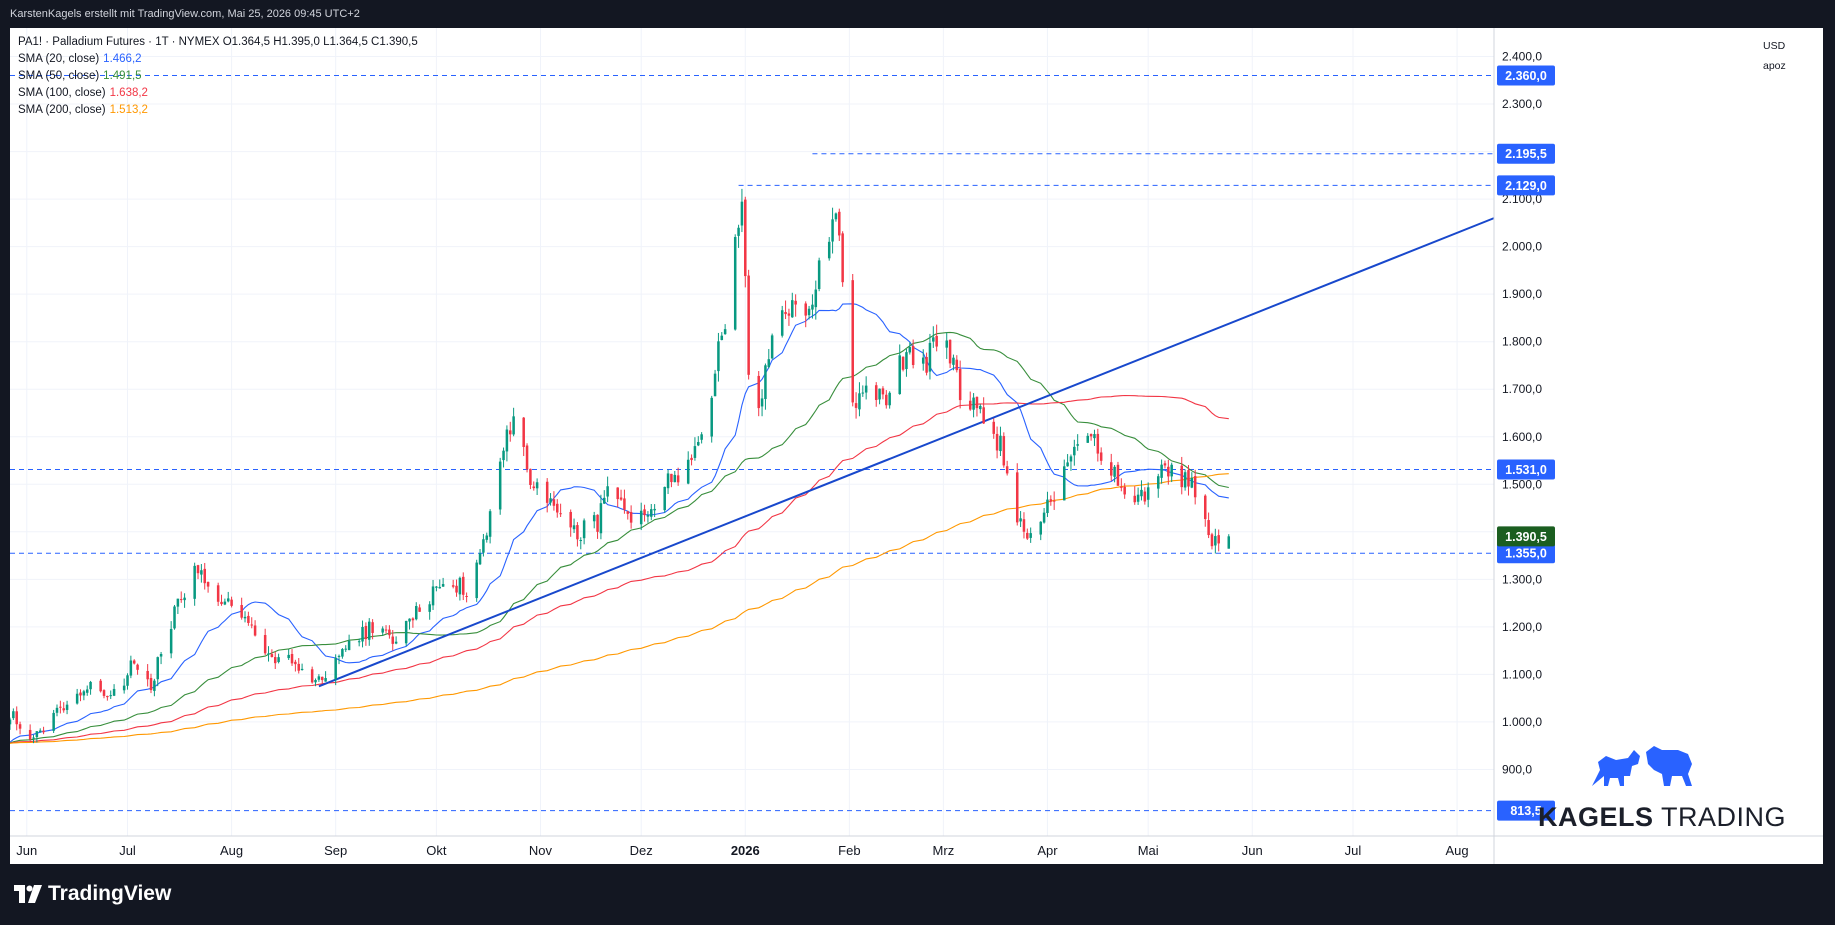  Describe the element at coordinates (218, 76) in the screenshot. I see `indicator-sma-50: SMA (50, close) 1.491,5` at that location.